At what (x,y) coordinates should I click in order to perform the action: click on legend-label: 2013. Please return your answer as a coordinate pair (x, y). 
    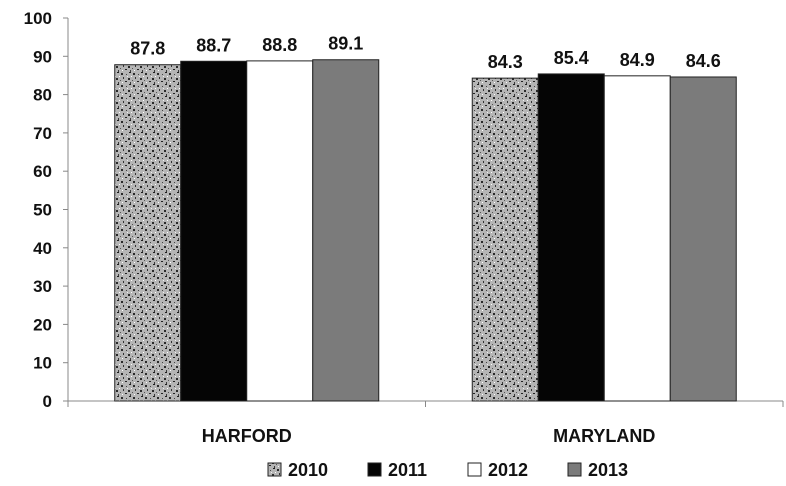
    Looking at the image, I should click on (608, 470).